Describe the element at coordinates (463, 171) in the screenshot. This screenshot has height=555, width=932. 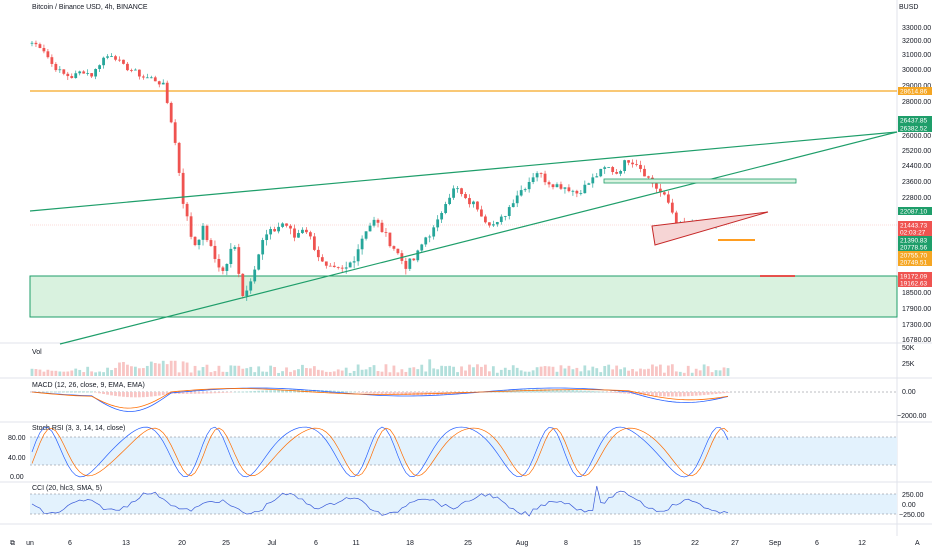
I see `wedge-upper-line` at that location.